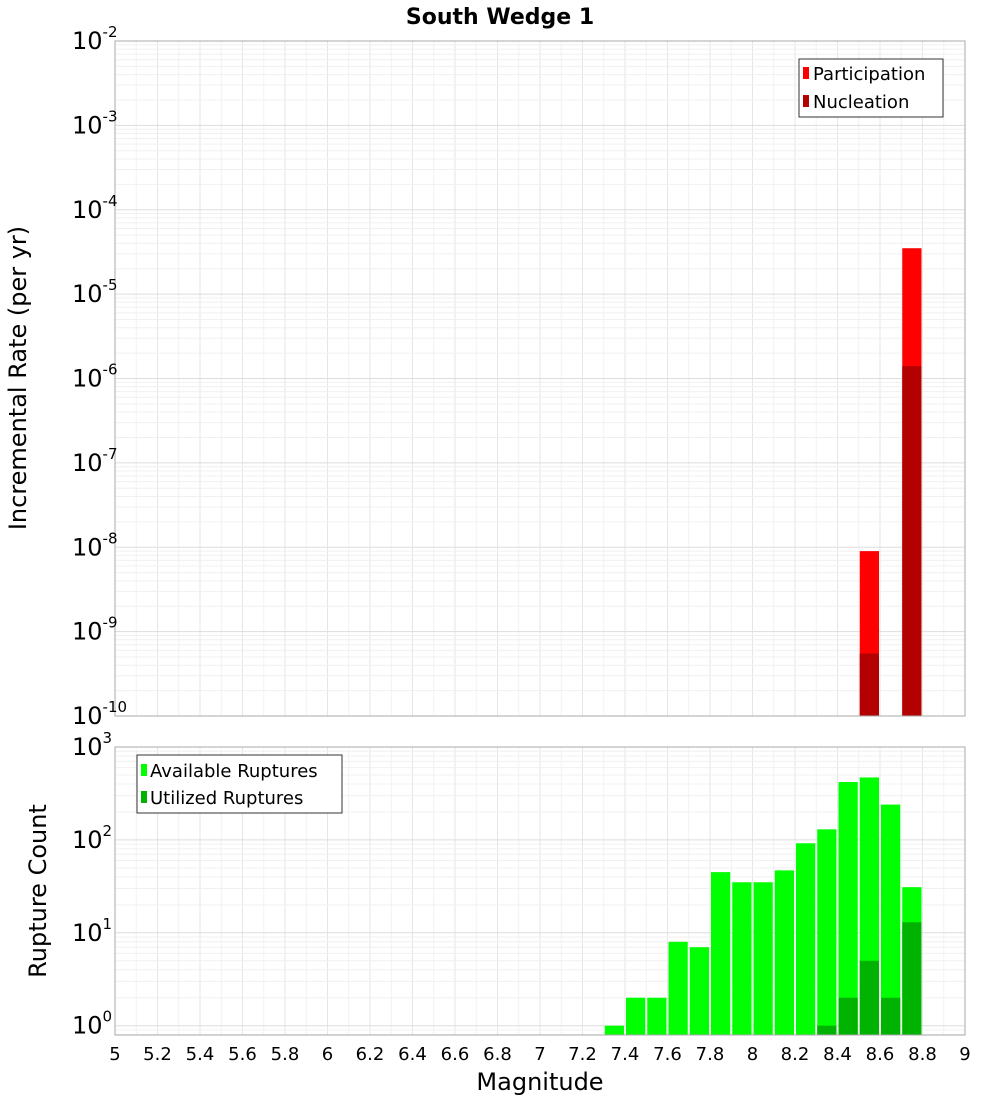  I want to click on x-tick-label: 6.2, so click(370, 1054).